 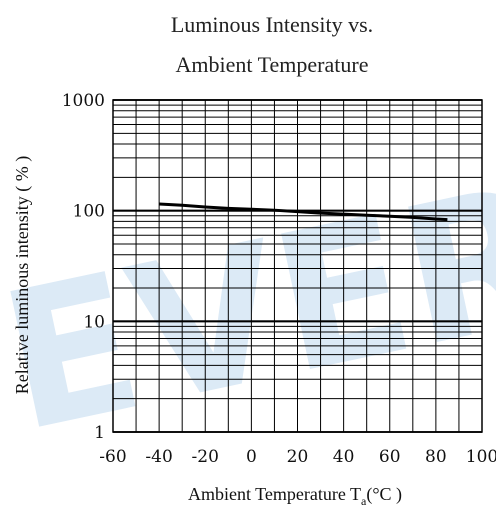 I want to click on y-tick-label: 10, so click(x=94, y=322).